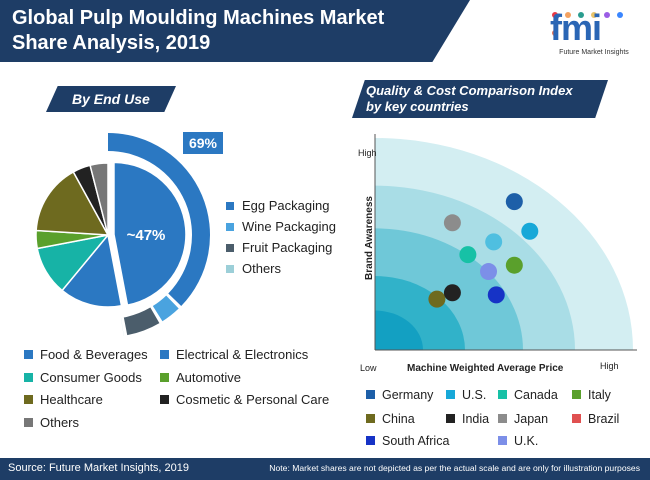 The height and width of the screenshot is (480, 650). What do you see at coordinates (253, 399) in the screenshot?
I see `legend-label: Cosmetic & Personal Care` at bounding box center [253, 399].